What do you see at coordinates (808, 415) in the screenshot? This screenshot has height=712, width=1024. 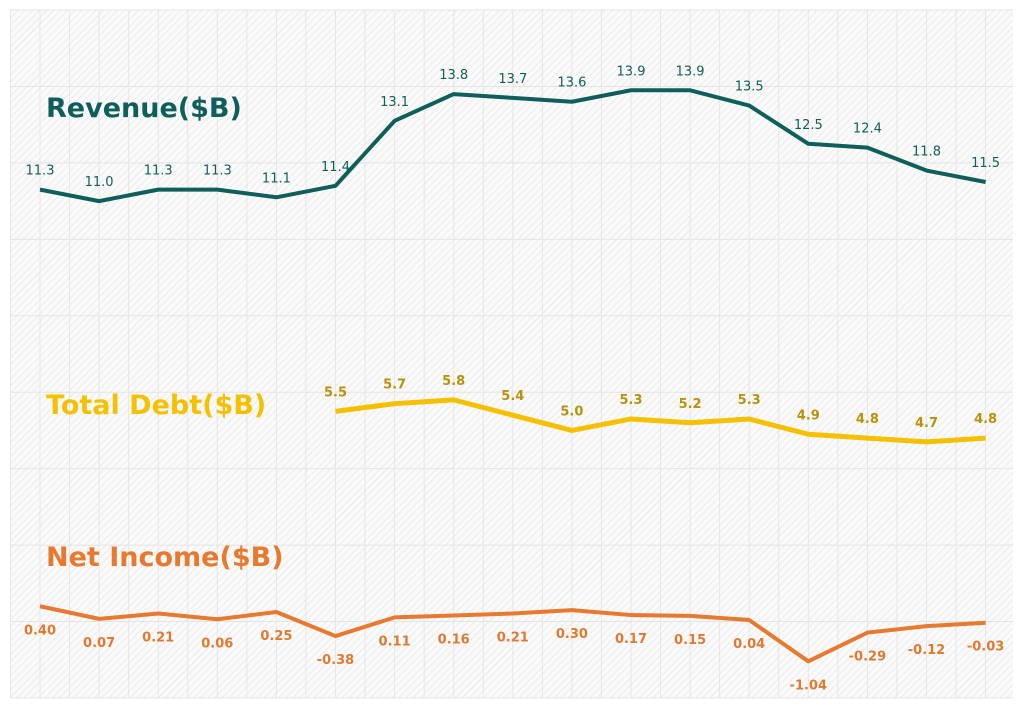 I see `data-label: 4.9` at bounding box center [808, 415].